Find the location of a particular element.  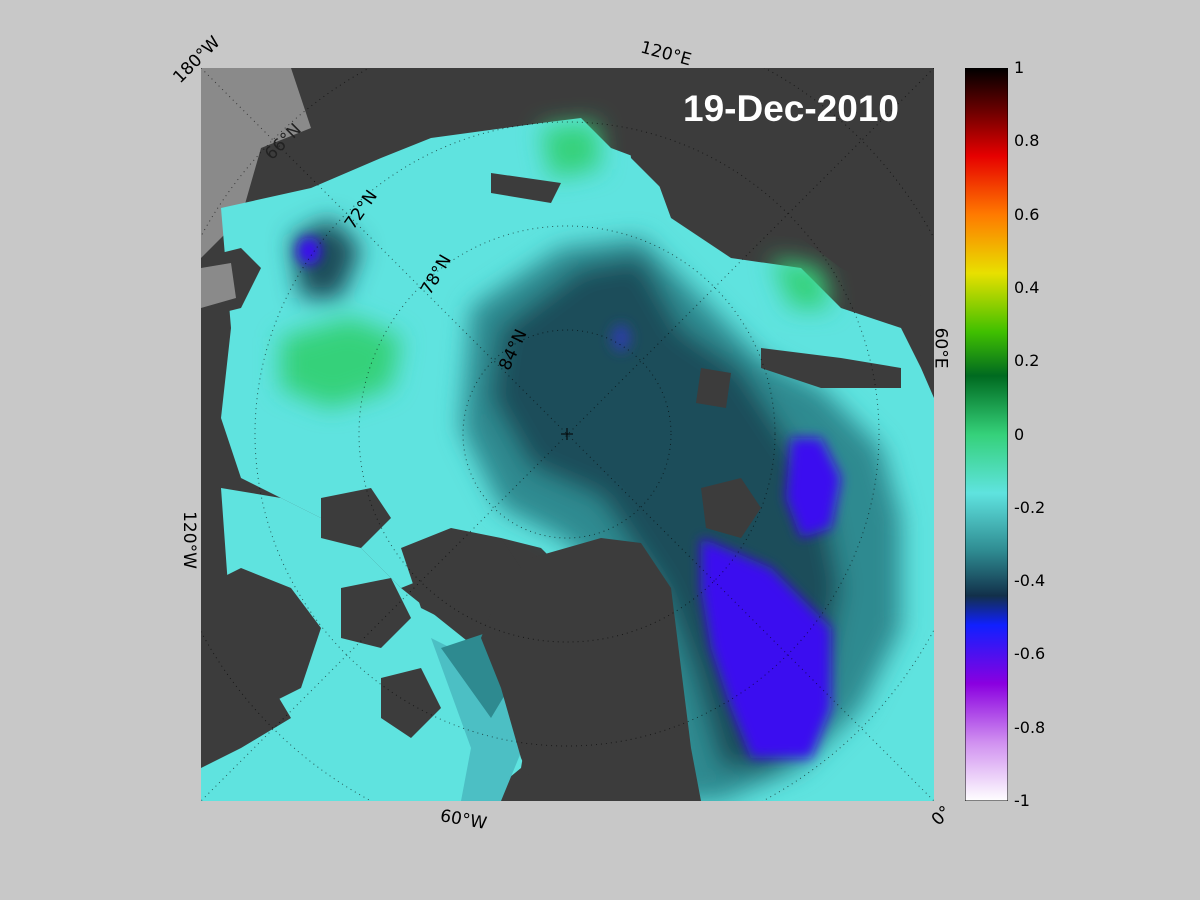

colorbar-tick-label: 0.2 is located at coordinates (1027, 361).